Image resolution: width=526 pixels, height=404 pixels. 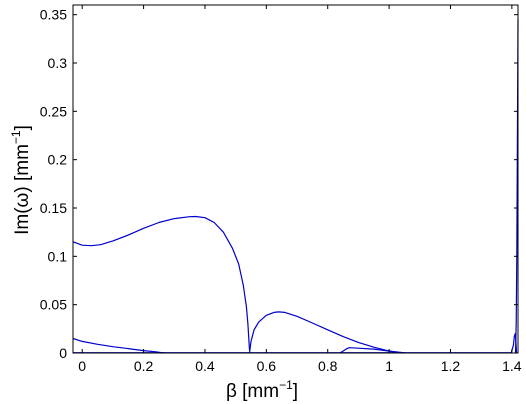 I want to click on x-tick-label: 0.2, so click(x=144, y=366).